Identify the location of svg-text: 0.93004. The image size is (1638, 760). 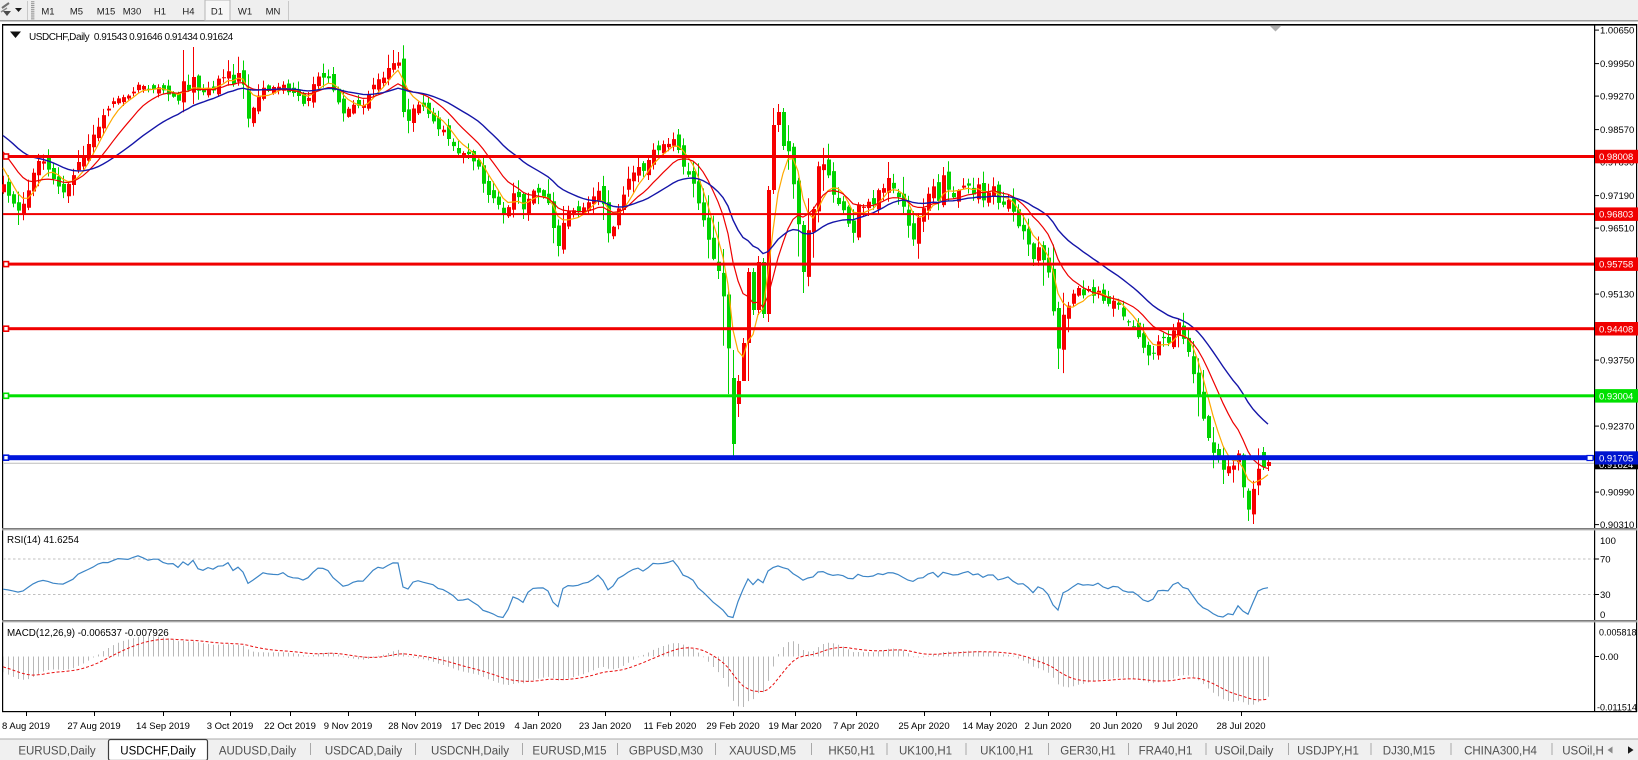
(1616, 396).